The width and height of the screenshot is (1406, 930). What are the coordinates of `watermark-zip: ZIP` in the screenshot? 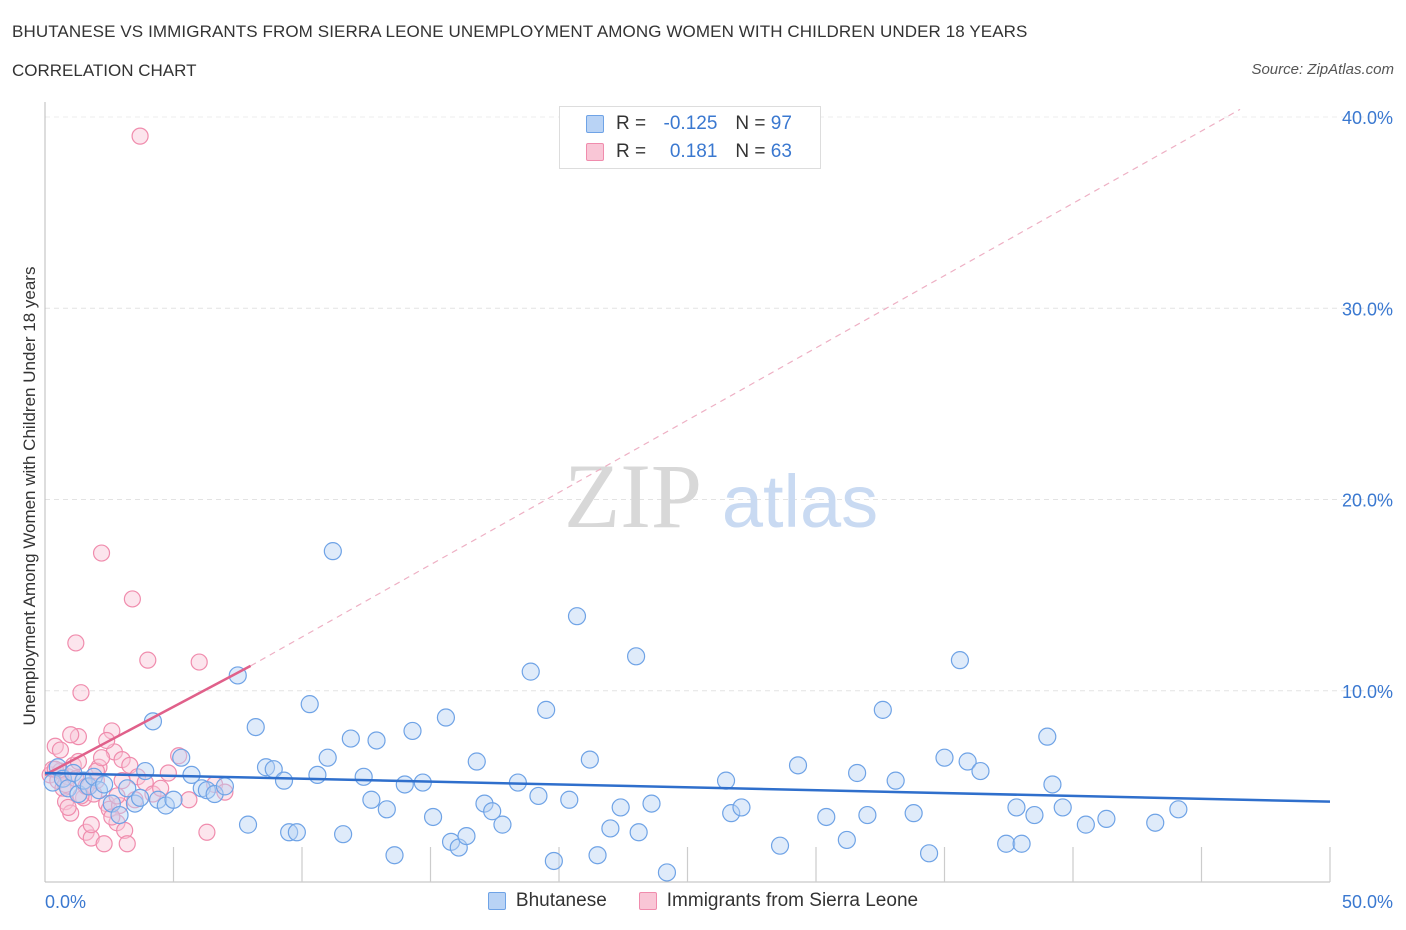 It's located at (633, 496).